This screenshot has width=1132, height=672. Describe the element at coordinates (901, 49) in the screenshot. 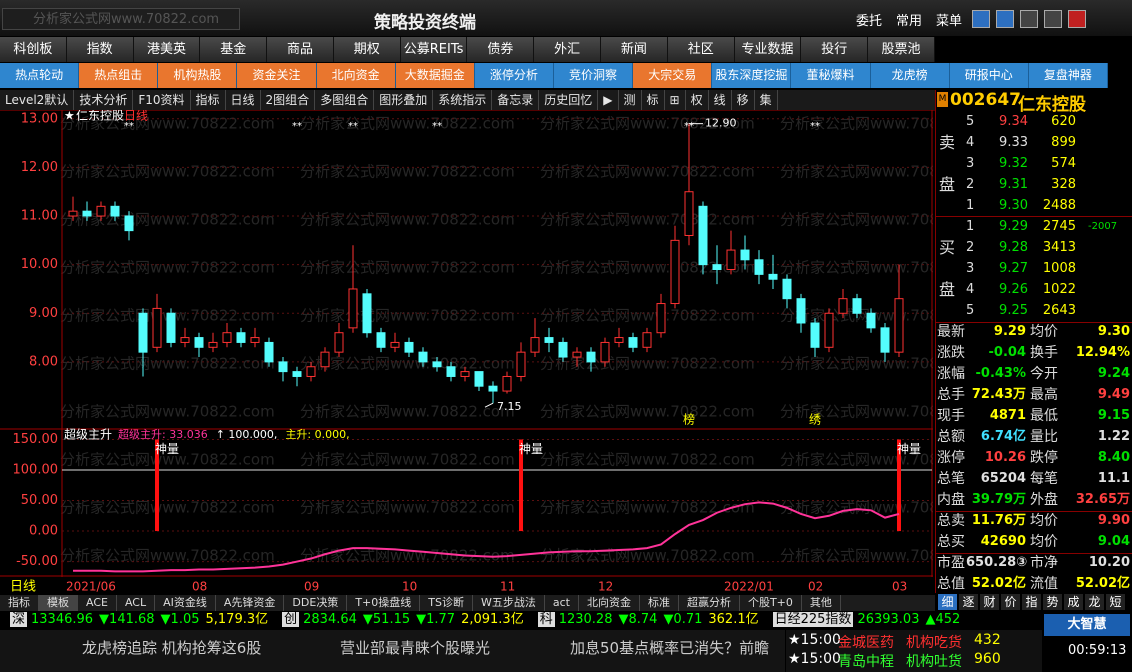

I see `nav-tab: 股票池` at that location.